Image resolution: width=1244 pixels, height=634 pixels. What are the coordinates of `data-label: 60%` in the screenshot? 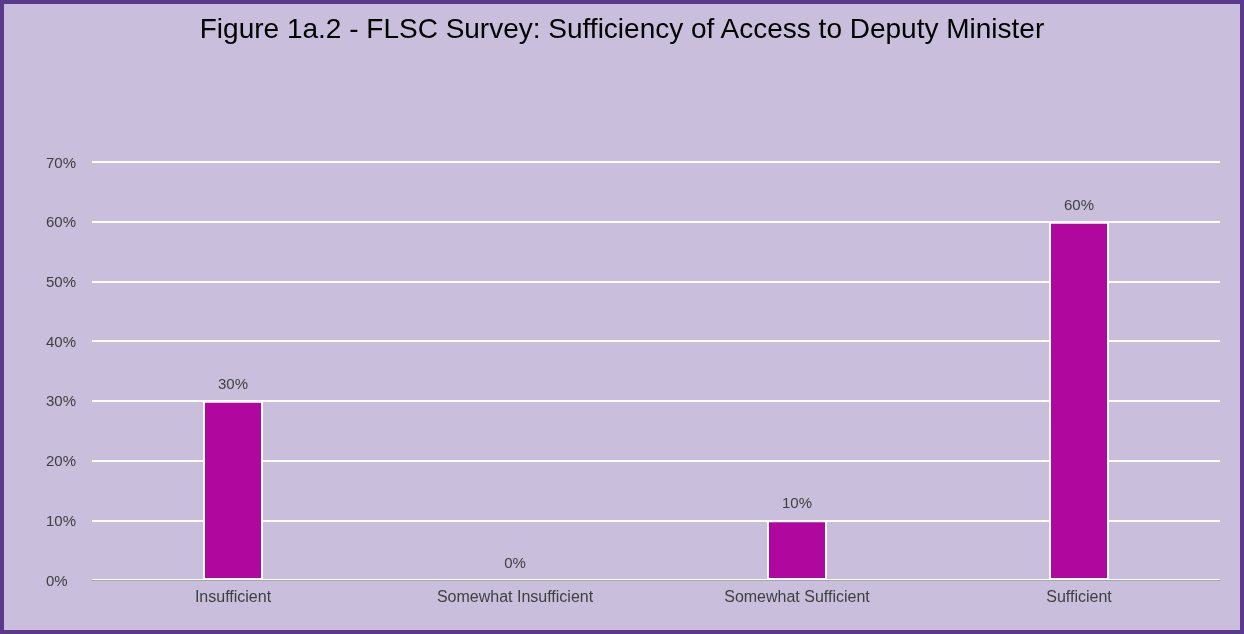 It's located at (1079, 204).